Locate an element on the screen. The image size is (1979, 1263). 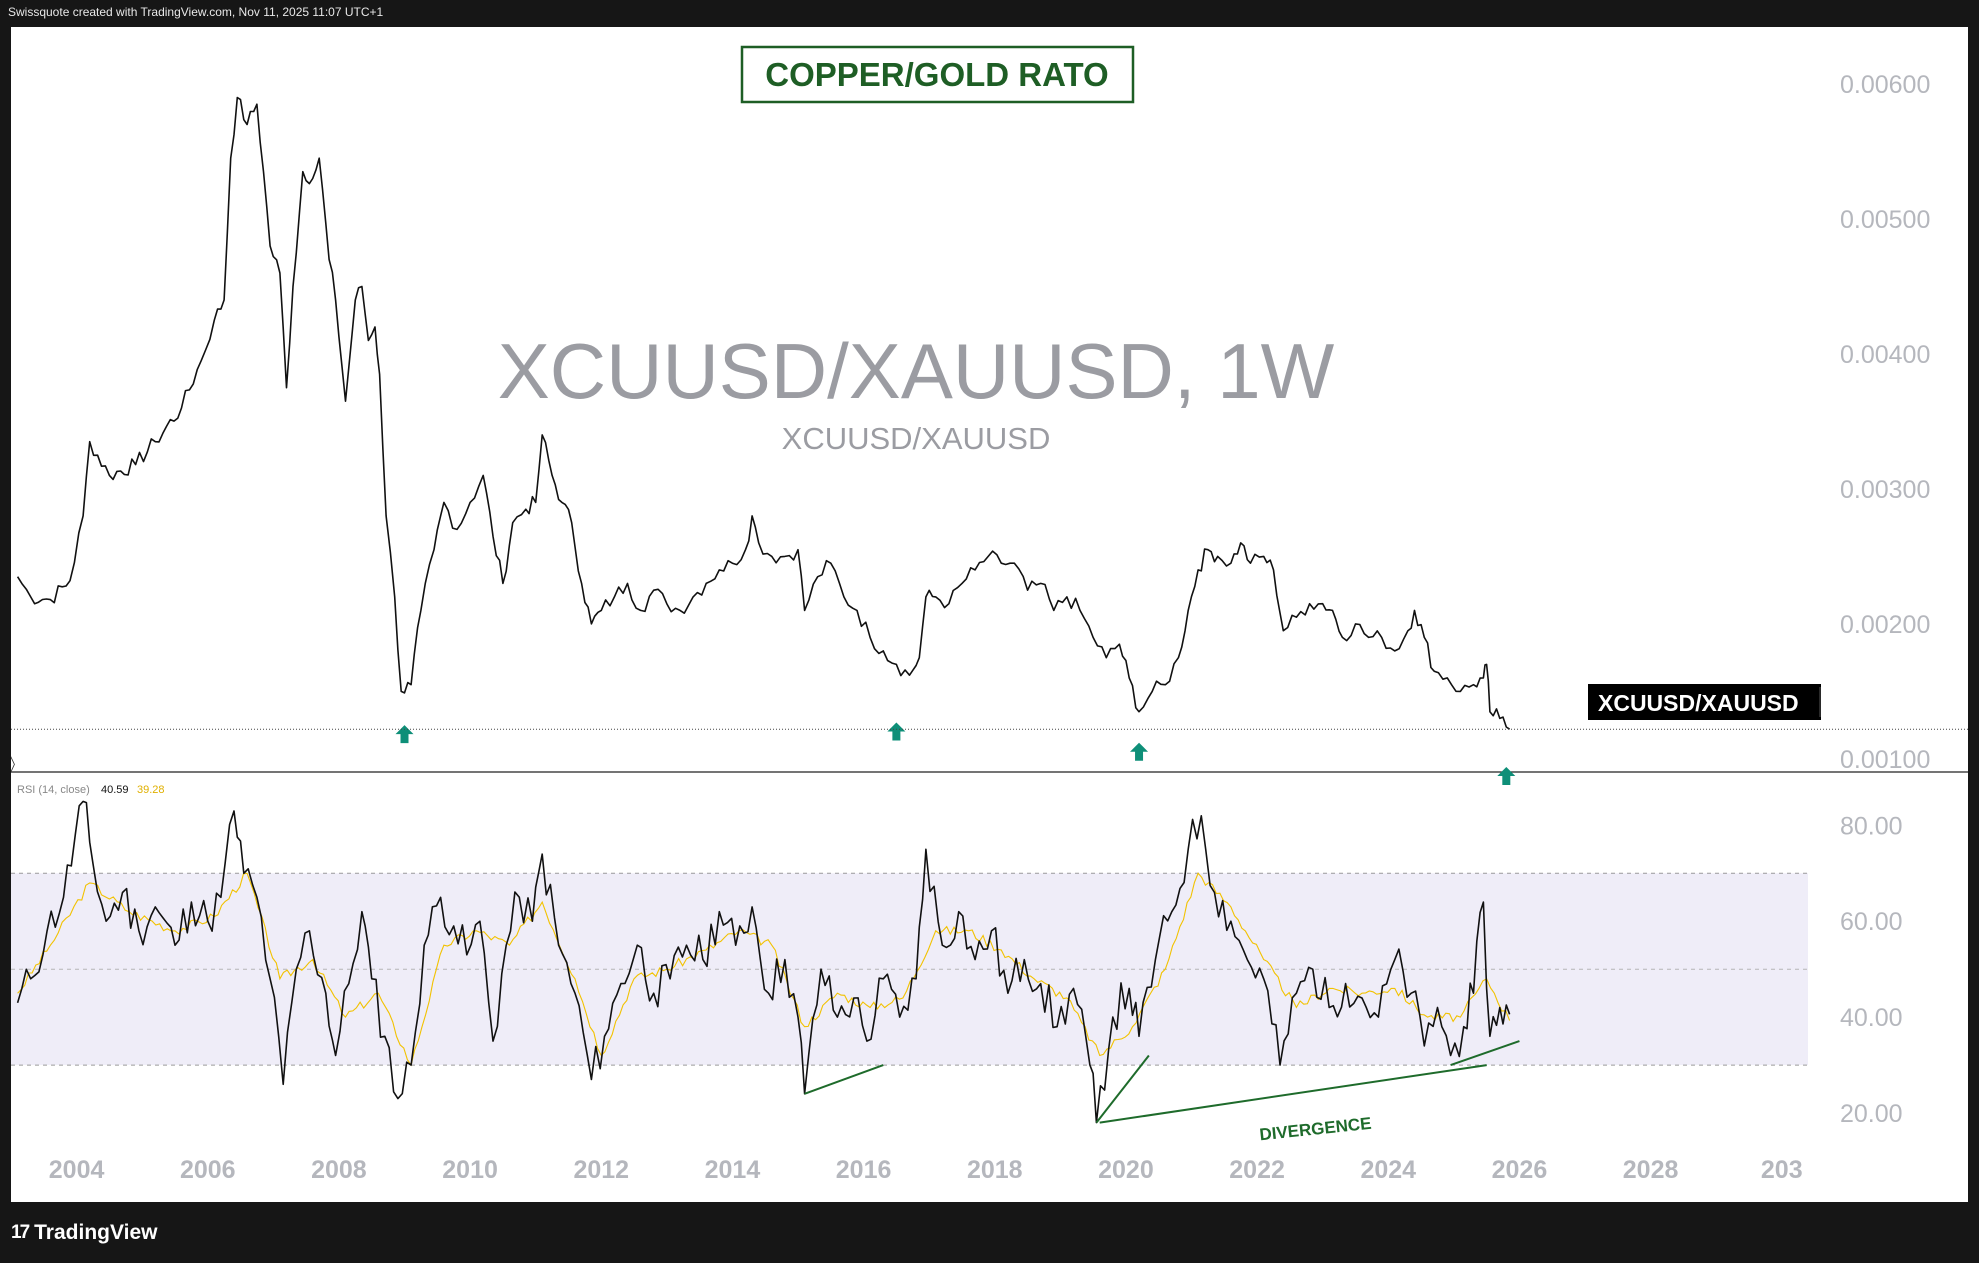
time-axis-tick-label: 2024 is located at coordinates (1388, 1170).